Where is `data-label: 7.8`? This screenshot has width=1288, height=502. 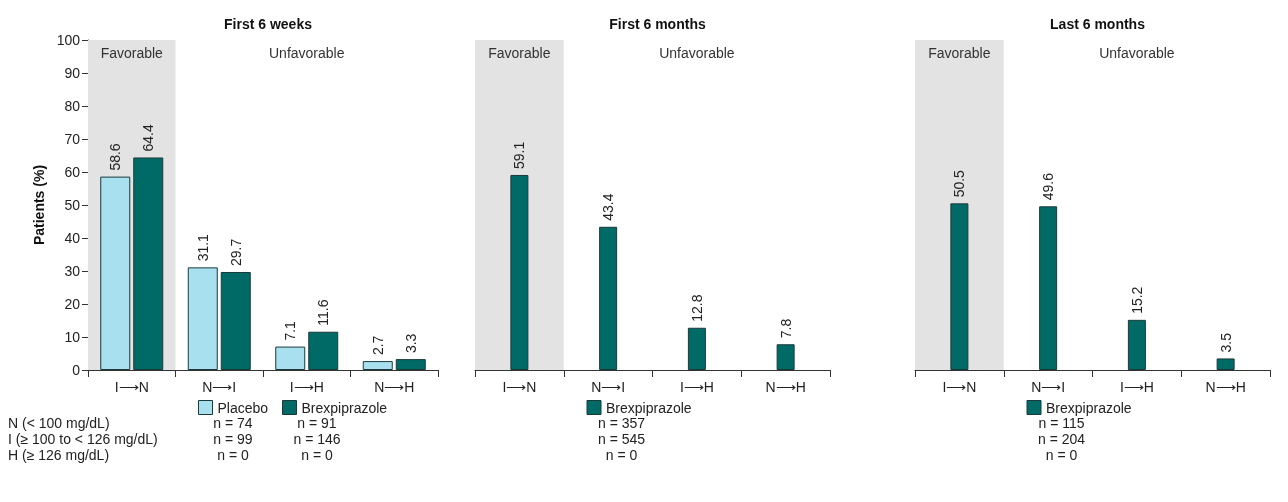
data-label: 7.8 is located at coordinates (785, 328).